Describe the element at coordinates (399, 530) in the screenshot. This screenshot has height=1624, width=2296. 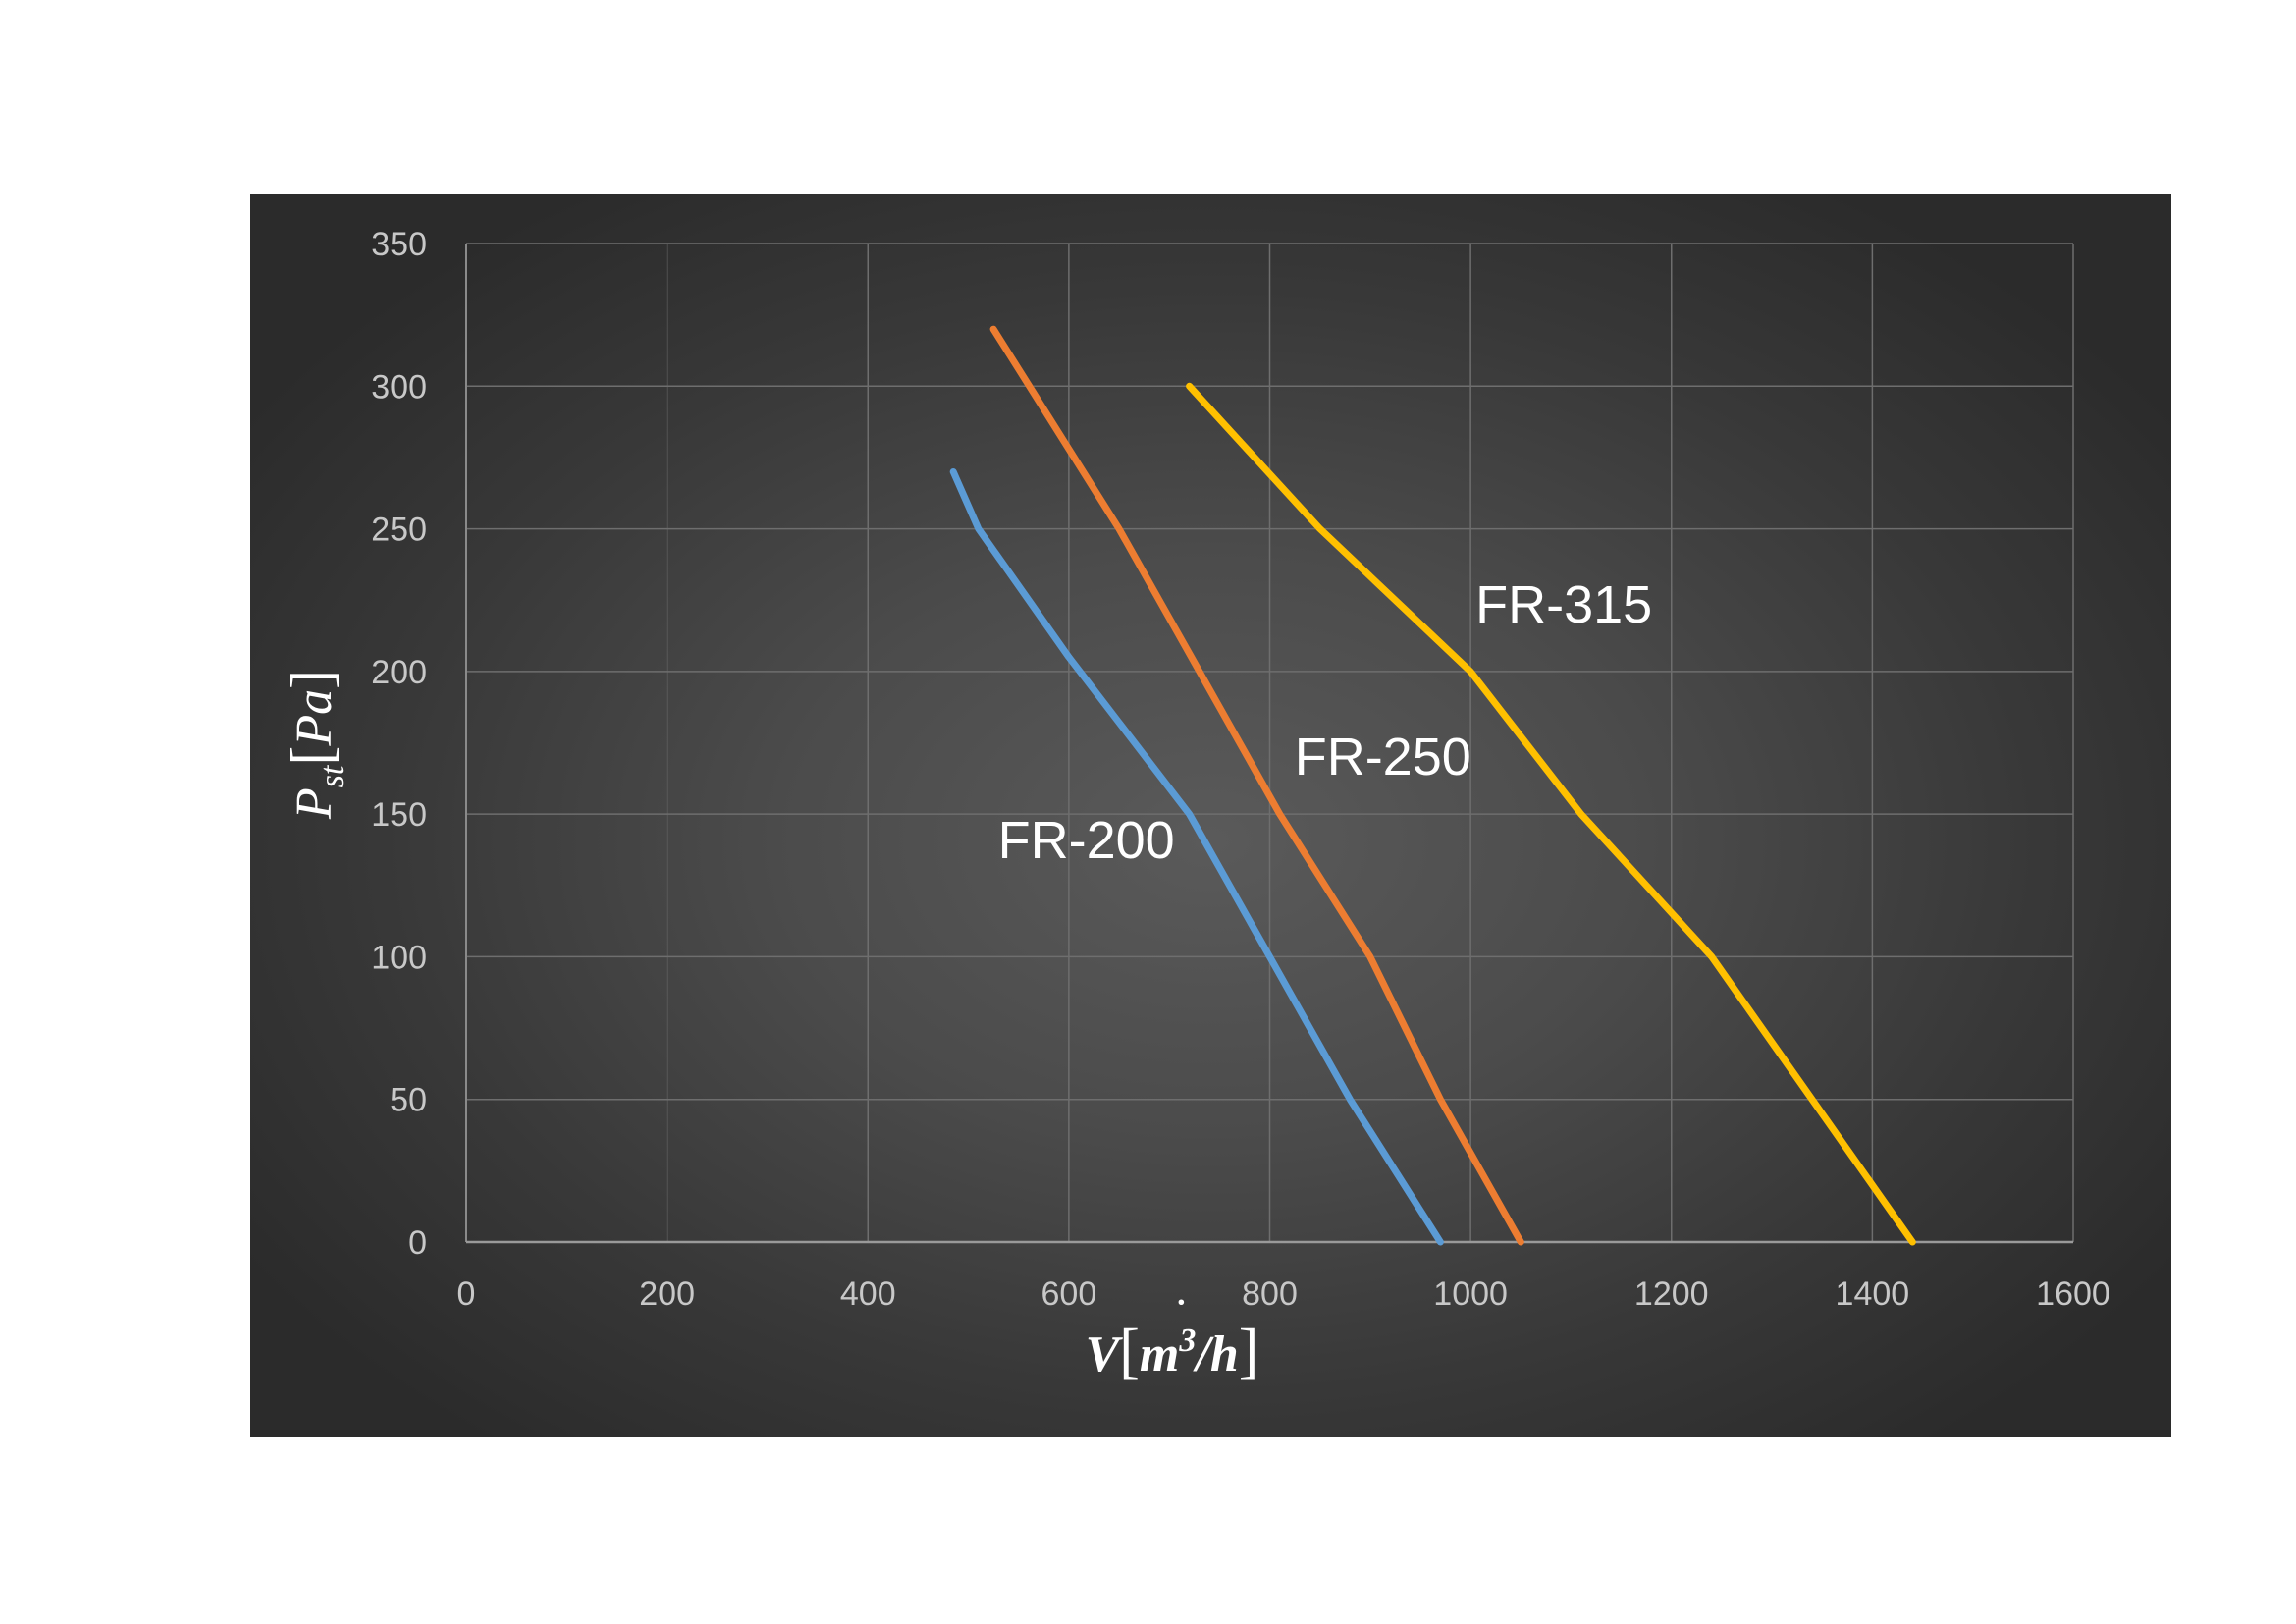
I see `y-tick-label: 250` at that location.